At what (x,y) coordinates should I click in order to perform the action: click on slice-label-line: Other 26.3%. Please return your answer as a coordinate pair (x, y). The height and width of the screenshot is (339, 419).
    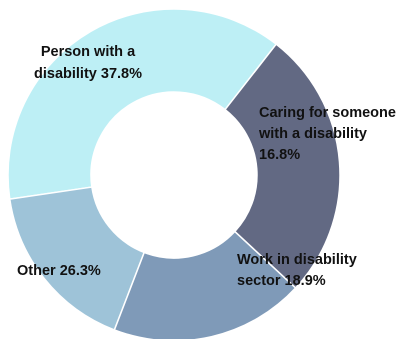
    Looking at the image, I should click on (59, 271).